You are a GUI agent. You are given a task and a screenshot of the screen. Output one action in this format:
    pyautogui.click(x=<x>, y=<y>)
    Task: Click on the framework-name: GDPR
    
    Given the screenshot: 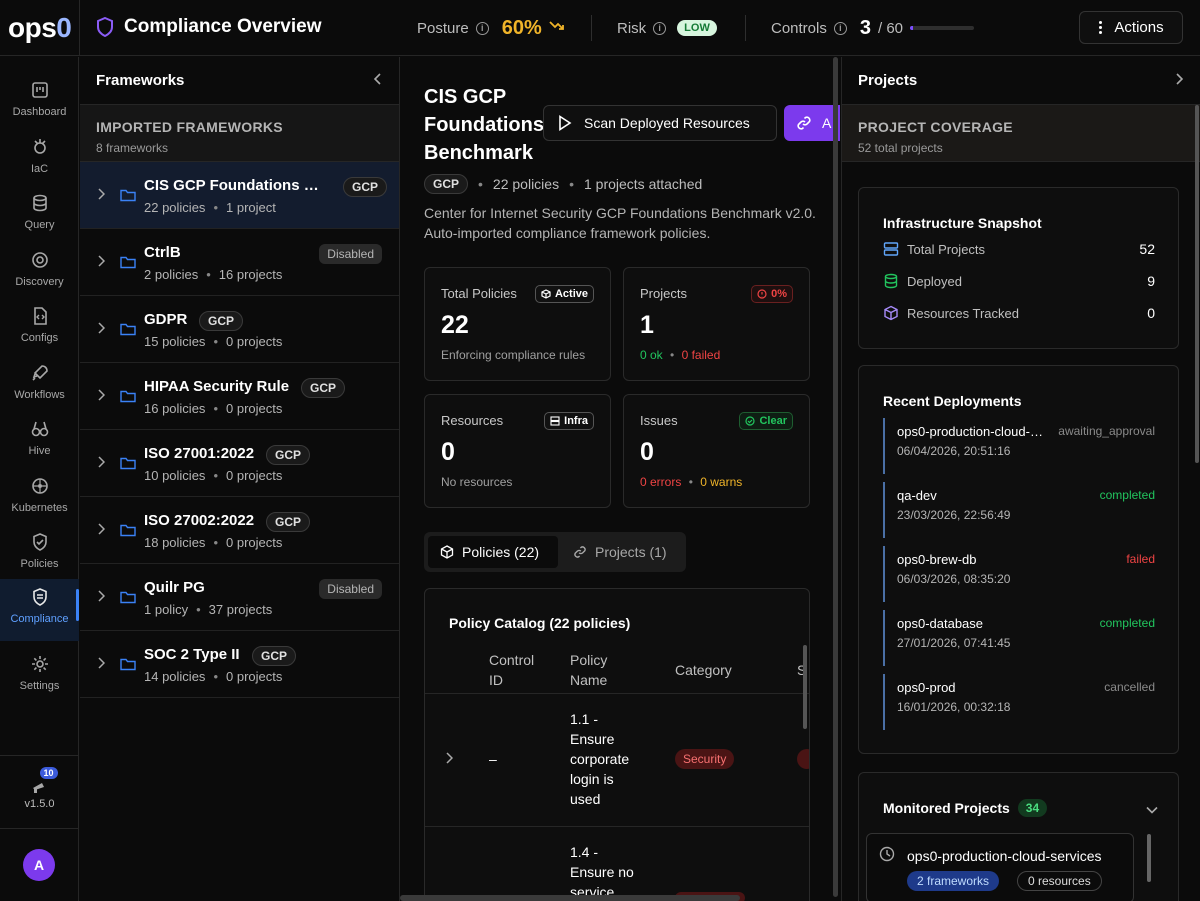 What is the action you would take?
    pyautogui.click(x=166, y=319)
    